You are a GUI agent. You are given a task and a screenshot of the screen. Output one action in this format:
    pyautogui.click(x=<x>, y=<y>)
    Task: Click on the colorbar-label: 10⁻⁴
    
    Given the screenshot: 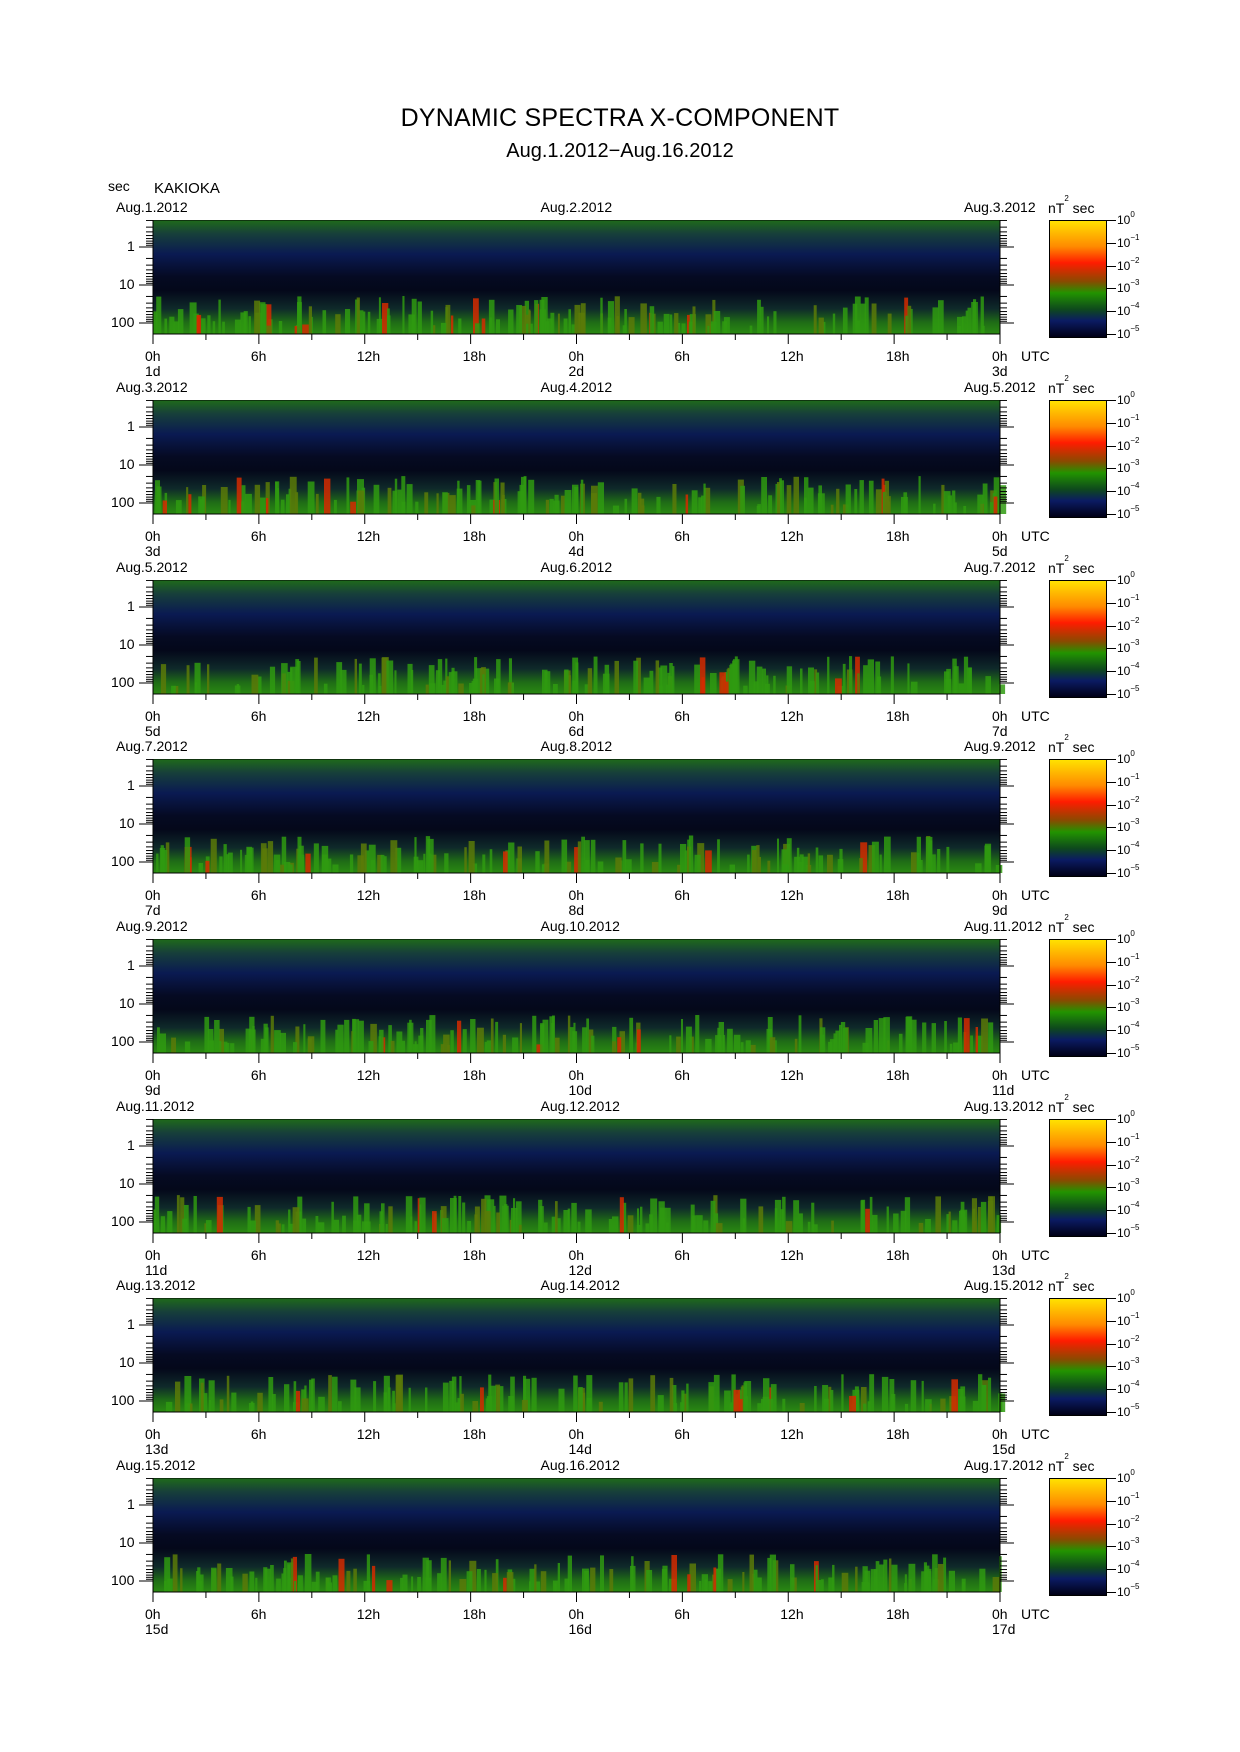 What is the action you would take?
    pyautogui.click(x=1128, y=489)
    